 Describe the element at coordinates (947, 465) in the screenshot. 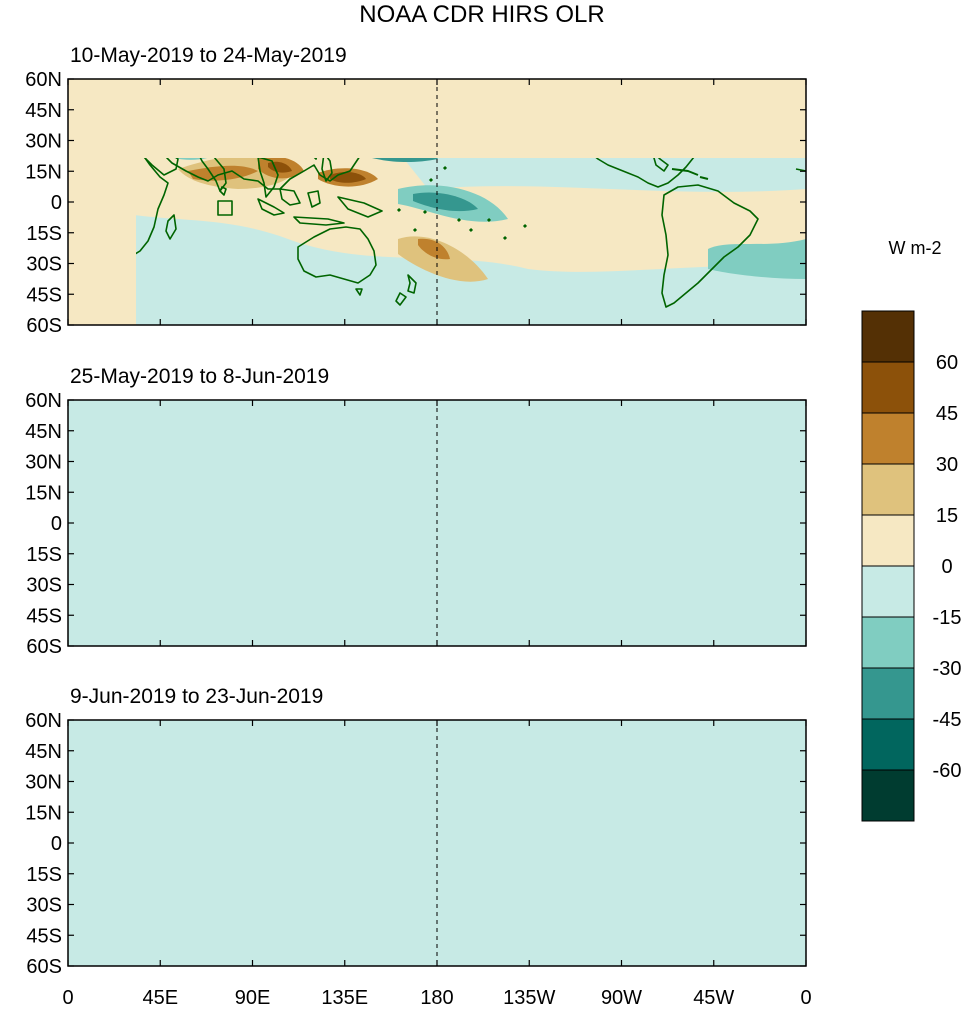

I see `colorbar-tick-label: 30` at that location.